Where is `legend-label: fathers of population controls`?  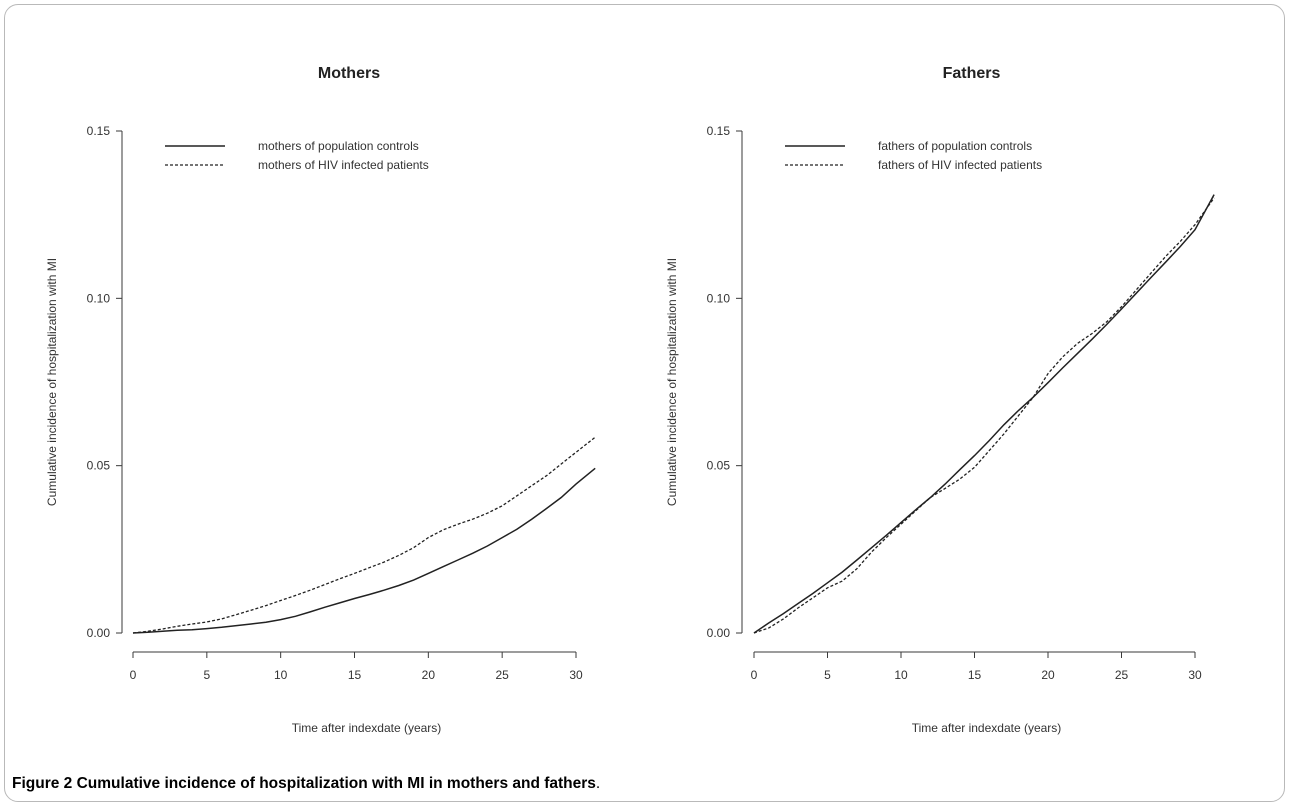 legend-label: fathers of population controls is located at coordinates (955, 146).